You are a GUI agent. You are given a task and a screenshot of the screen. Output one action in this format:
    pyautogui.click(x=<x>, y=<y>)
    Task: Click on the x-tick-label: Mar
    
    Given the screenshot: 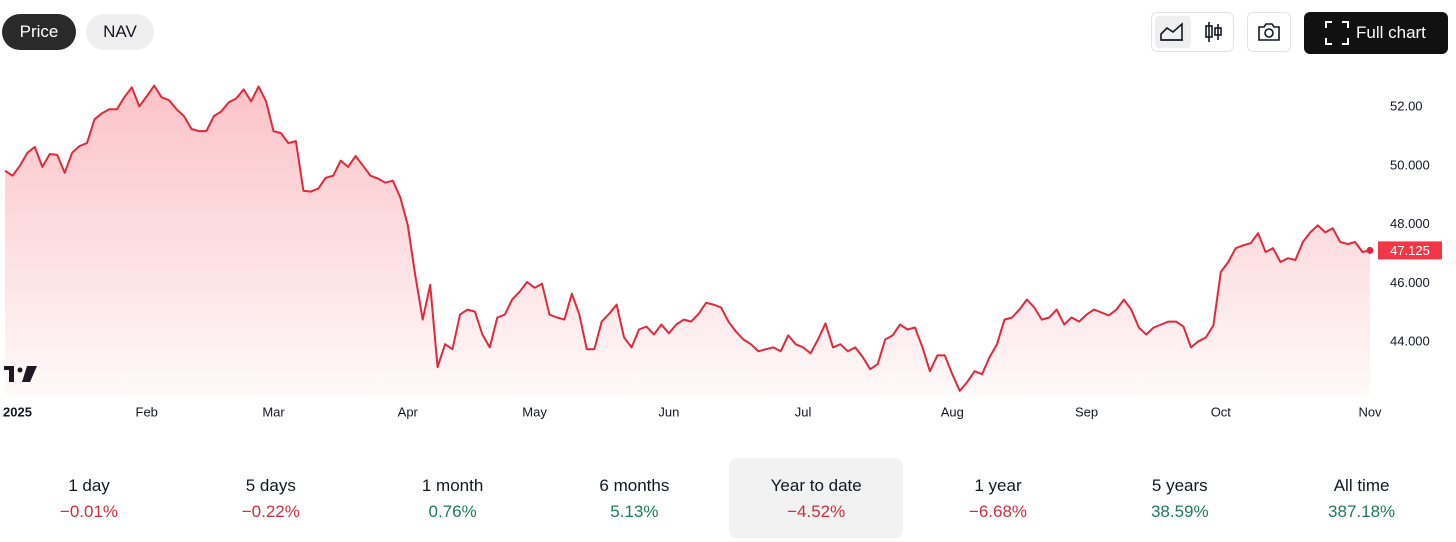 What is the action you would take?
    pyautogui.click(x=273, y=411)
    